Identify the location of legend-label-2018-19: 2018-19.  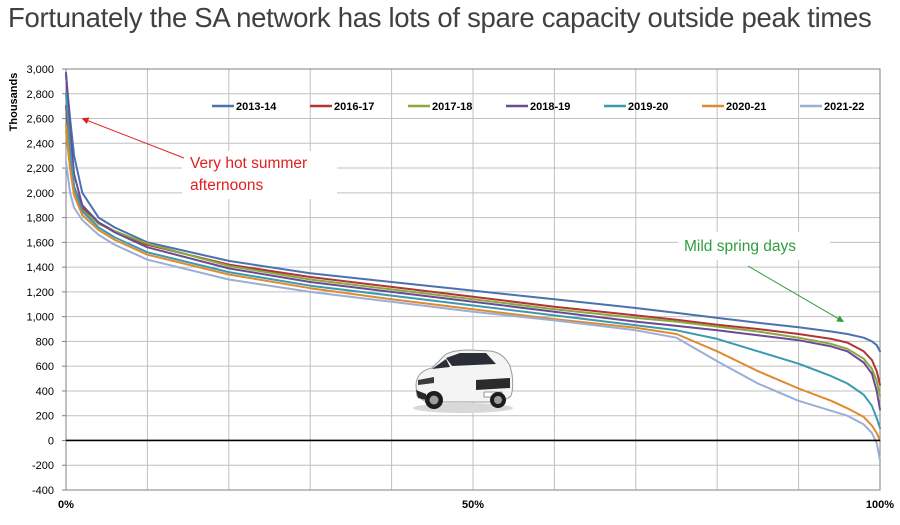
(550, 107).